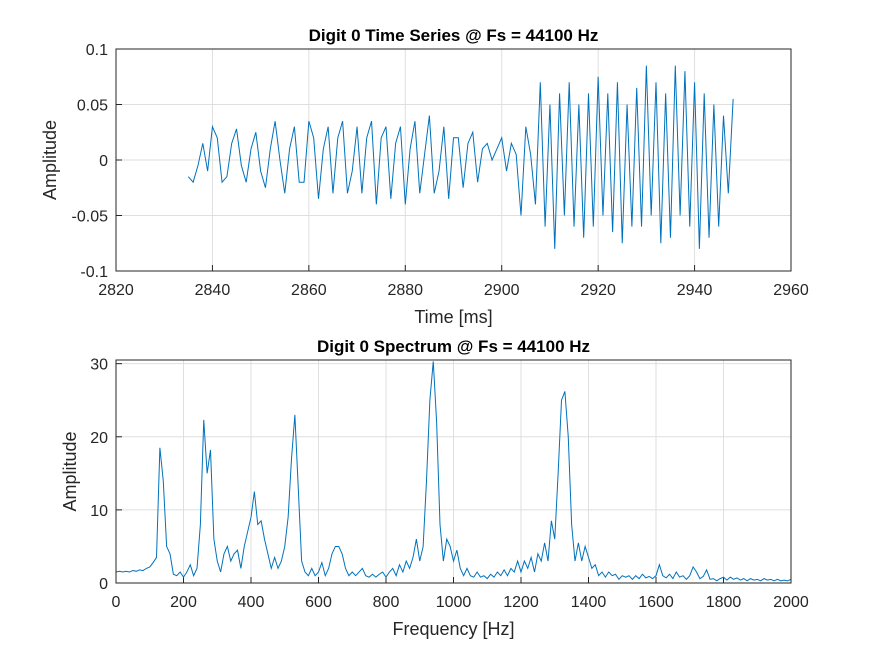  Describe the element at coordinates (318, 602) in the screenshot. I see `x-tick-label: 600` at that location.